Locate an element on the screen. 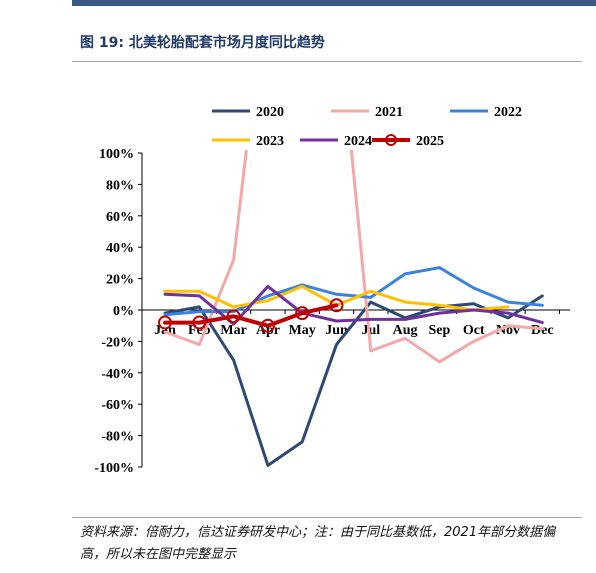 Image resolution: width=596 pixels, height=573 pixels. y-axis: 100% 80% 60% 40% 20% 0% -20% -40% -60% -80% -100% is located at coordinates (118, 311).